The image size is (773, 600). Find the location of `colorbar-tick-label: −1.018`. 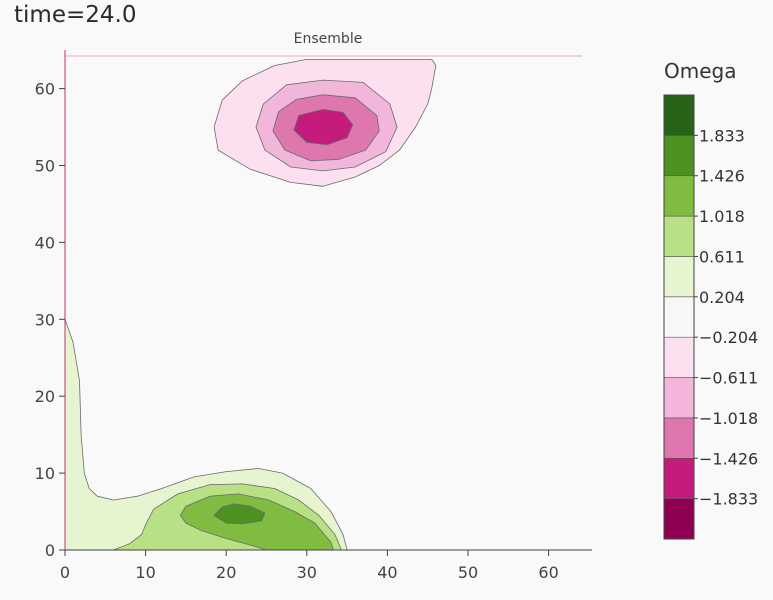

colorbar-tick-label: −1.018 is located at coordinates (728, 418).